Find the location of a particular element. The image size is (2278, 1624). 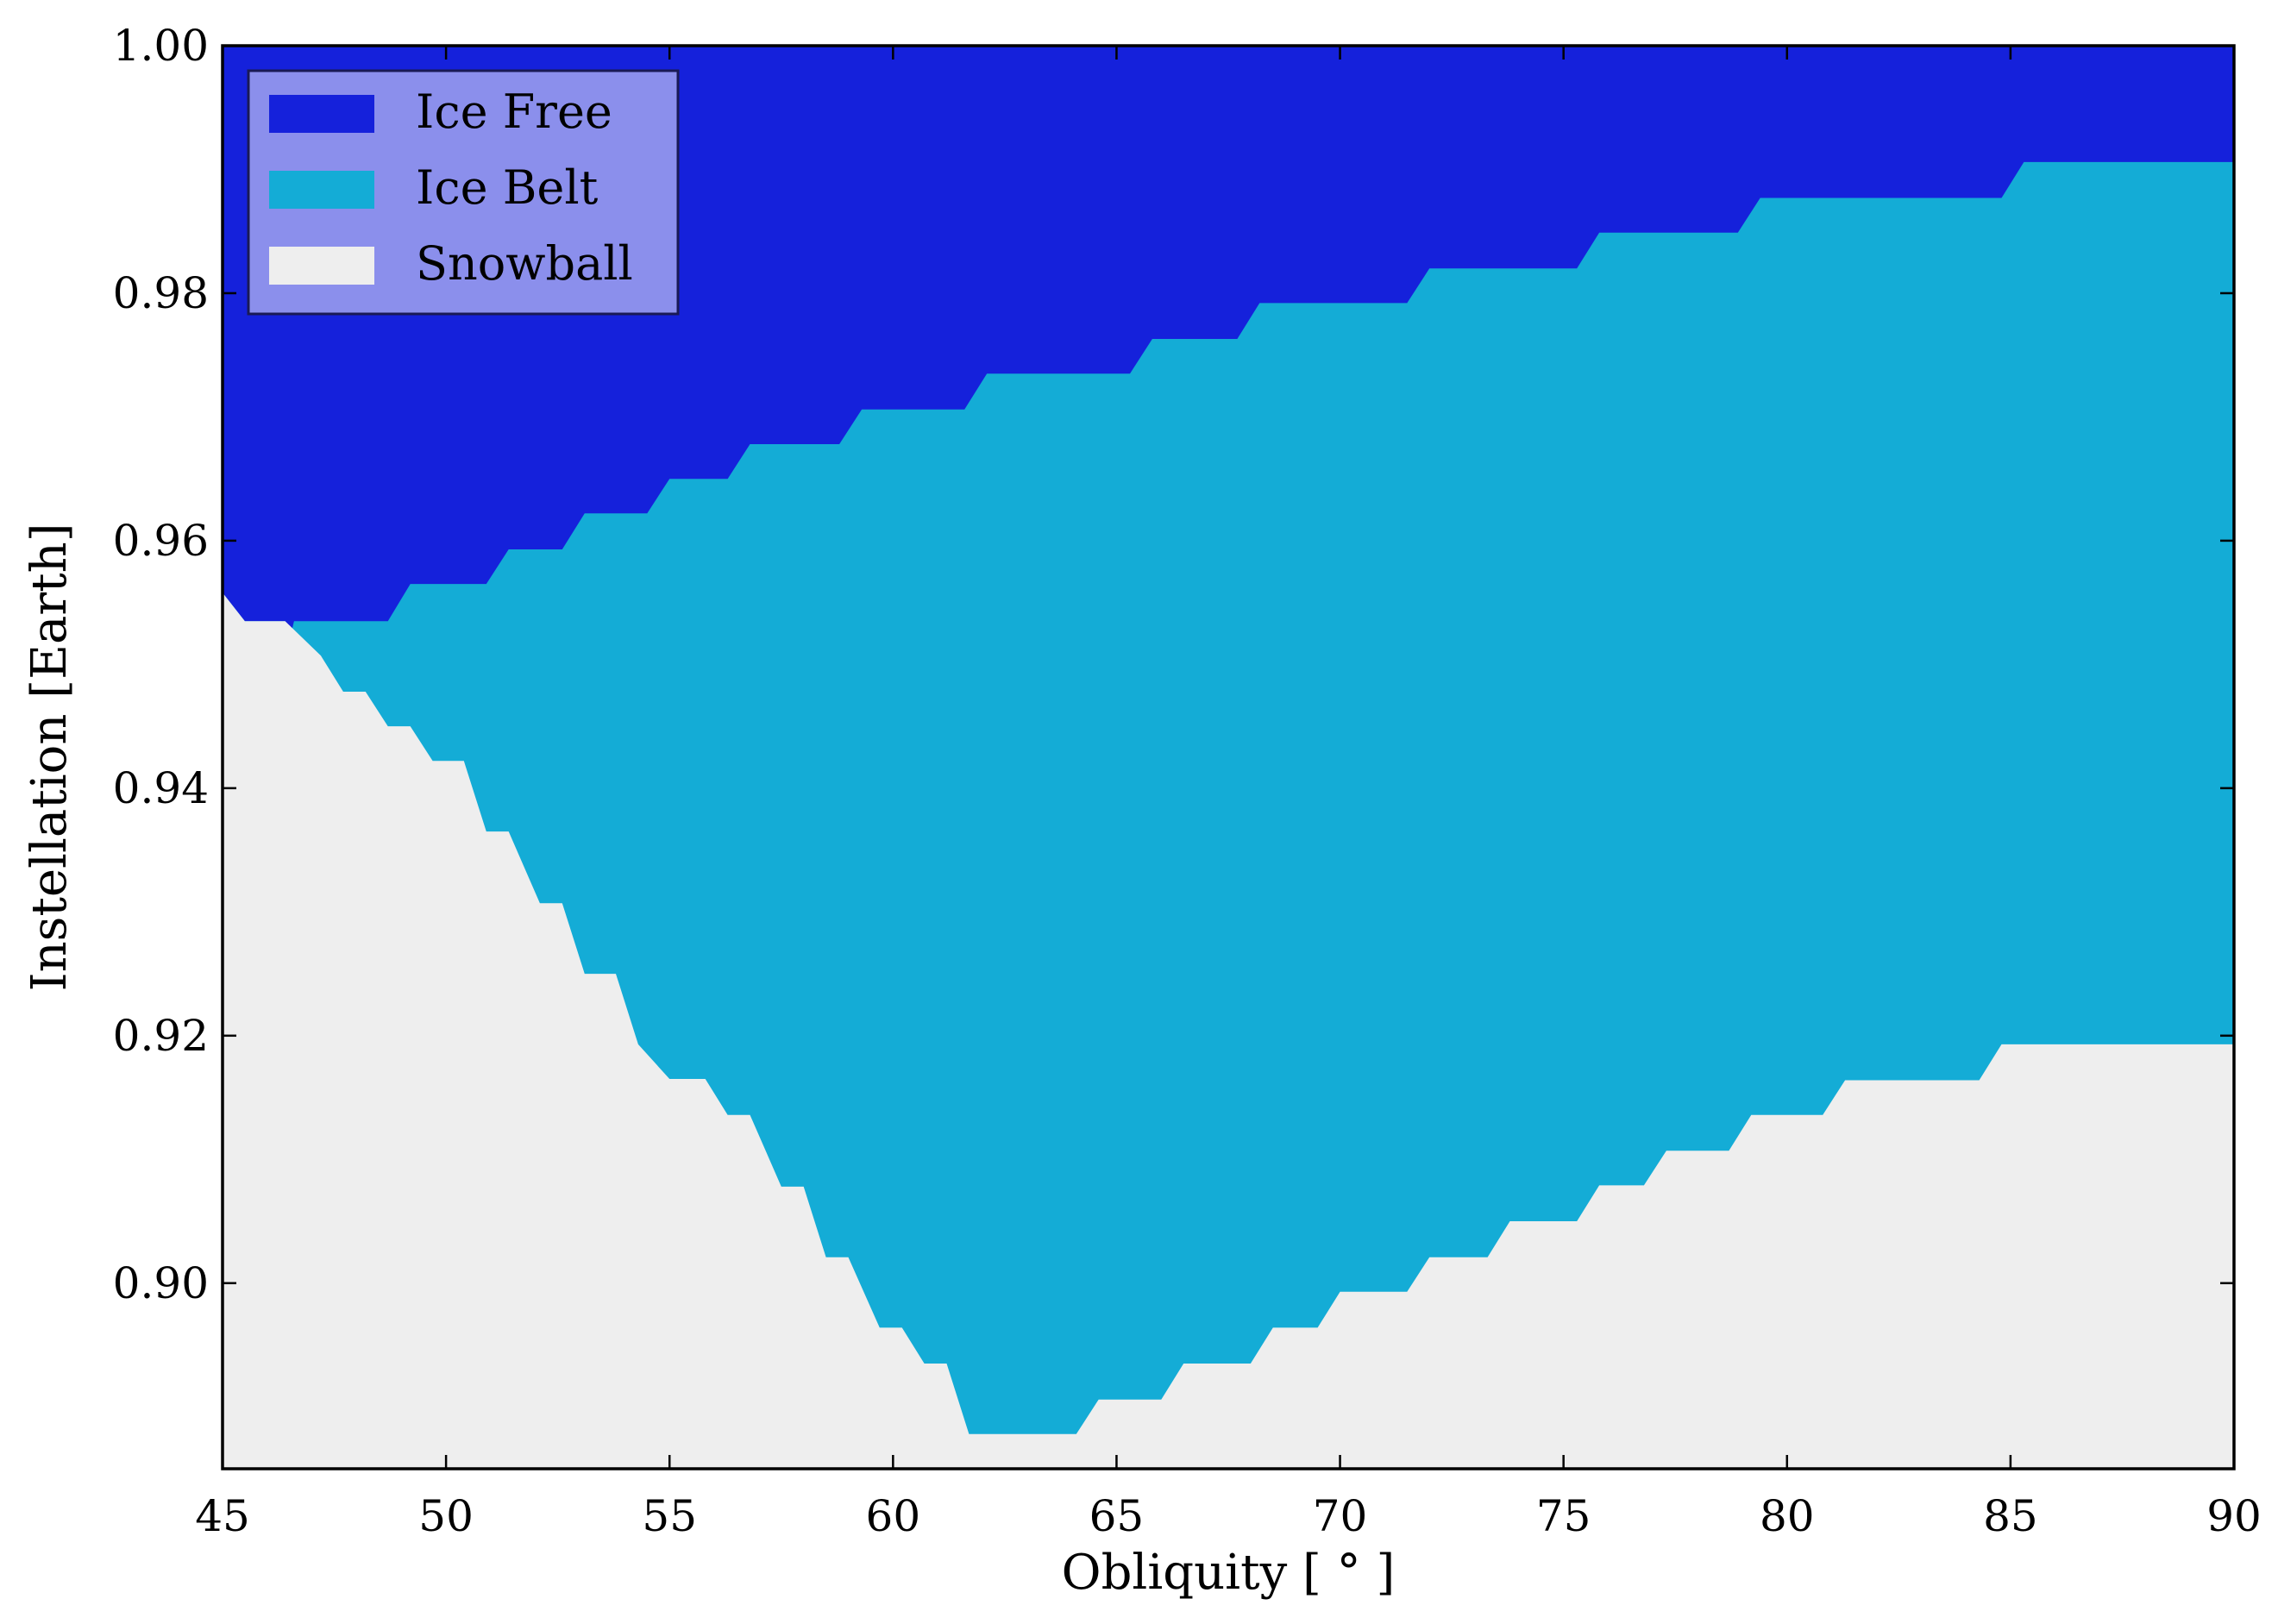

x-tick-label: 70 is located at coordinates (1340, 1516).